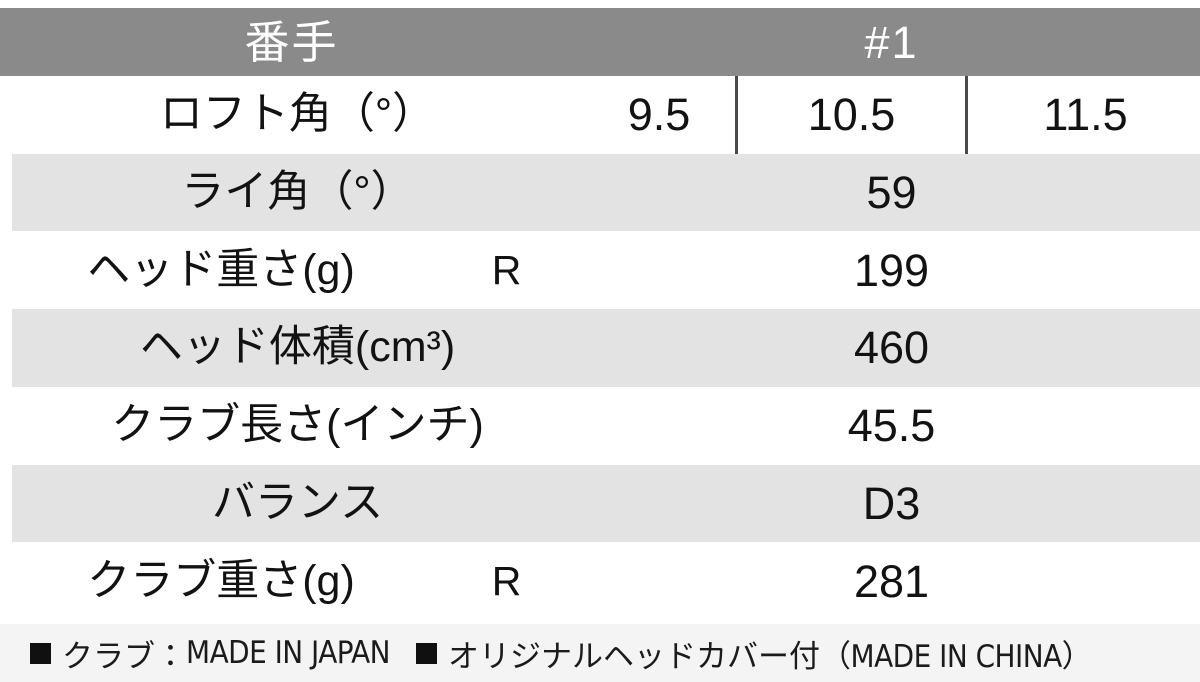 The height and width of the screenshot is (682, 1200). I want to click on row-label: クラブ重さ(g), so click(221, 581).